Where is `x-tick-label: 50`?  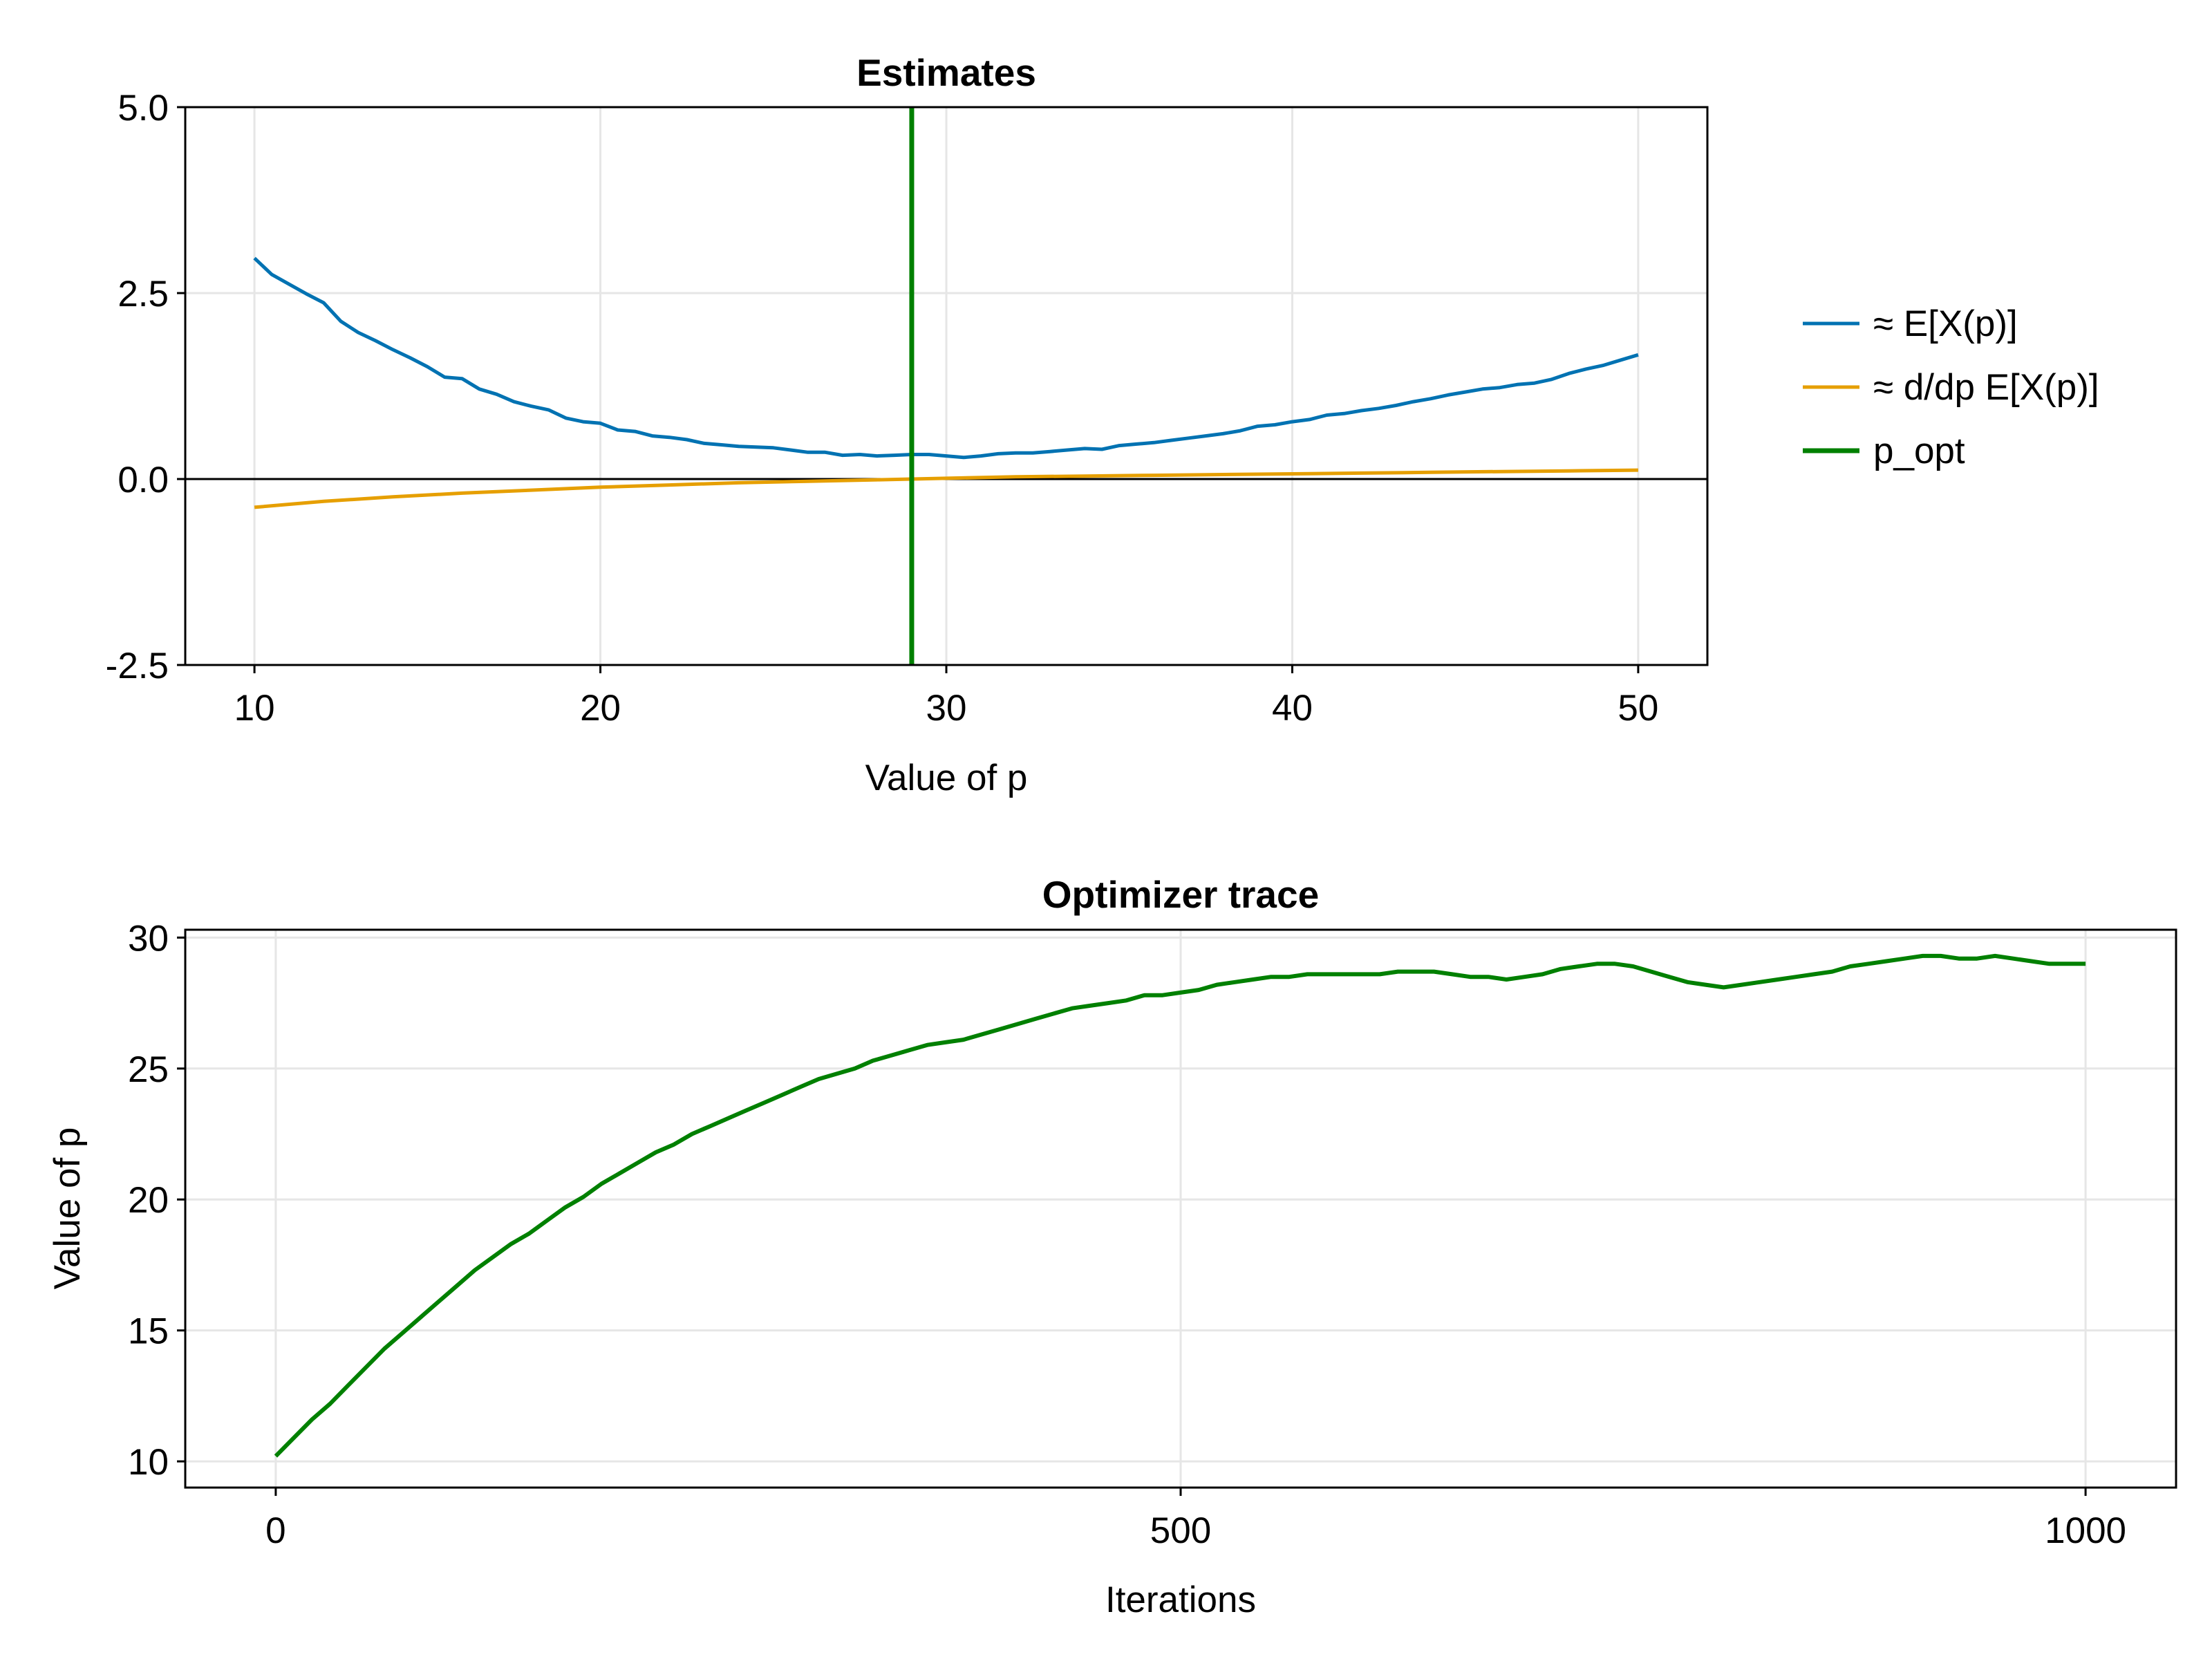
x-tick-label: 50 is located at coordinates (1638, 709).